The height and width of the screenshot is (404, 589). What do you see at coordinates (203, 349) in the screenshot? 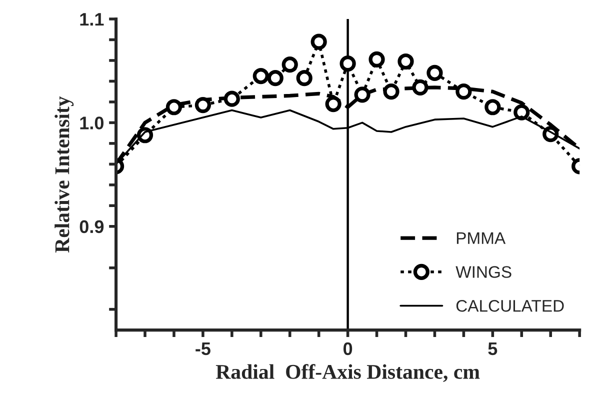
I see `x-tick-label: -5` at bounding box center [203, 349].